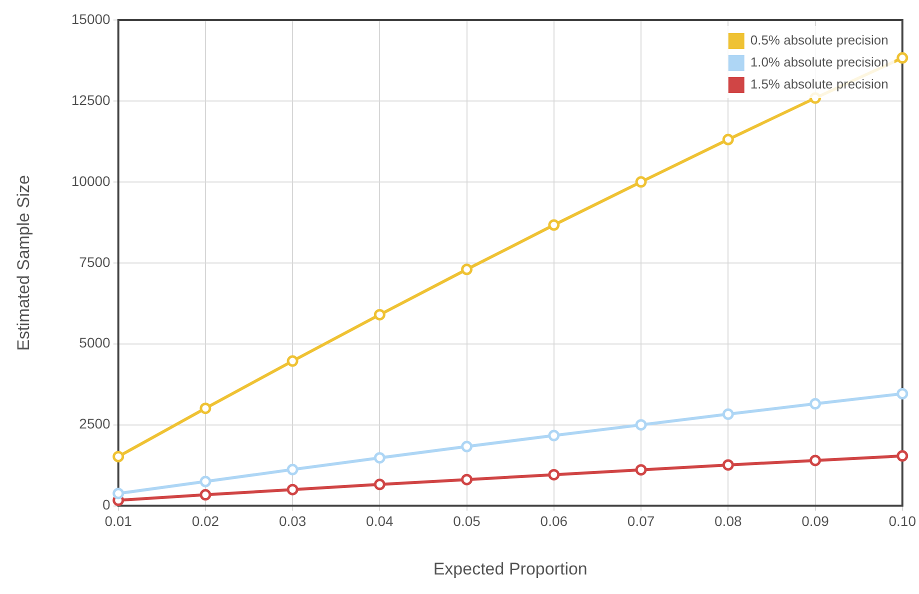 The height and width of the screenshot is (594, 919). What do you see at coordinates (819, 40) in the screenshot?
I see `legend-label: 0.5% absolute precision` at bounding box center [819, 40].